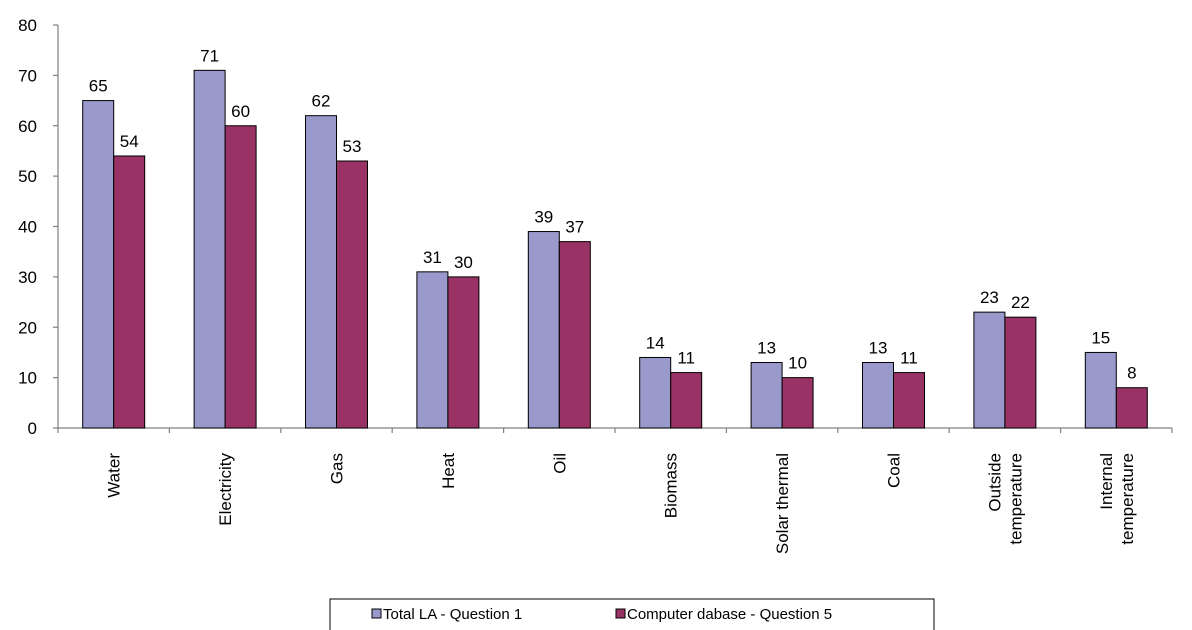 This screenshot has height=630, width=1192. What do you see at coordinates (1131, 408) in the screenshot?
I see `bar-computer-database-internal-temperature` at bounding box center [1131, 408].